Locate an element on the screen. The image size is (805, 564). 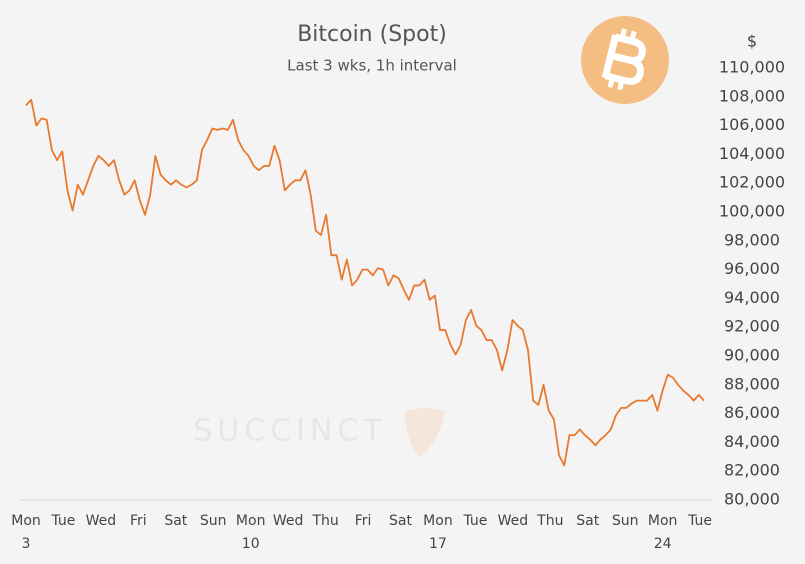
x-date-label: 10 is located at coordinates (251, 544).